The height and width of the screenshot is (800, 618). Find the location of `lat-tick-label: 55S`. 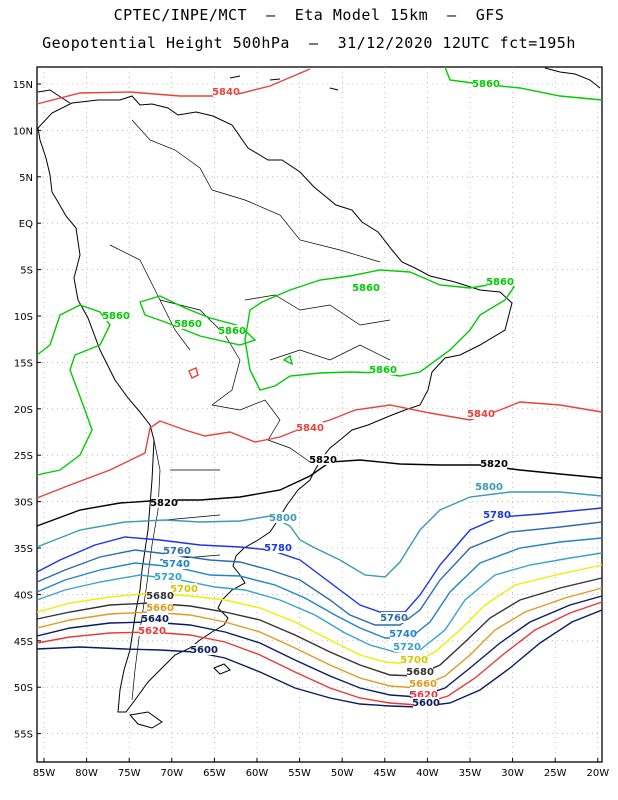

lat-tick-label: 55S is located at coordinates (23, 735).